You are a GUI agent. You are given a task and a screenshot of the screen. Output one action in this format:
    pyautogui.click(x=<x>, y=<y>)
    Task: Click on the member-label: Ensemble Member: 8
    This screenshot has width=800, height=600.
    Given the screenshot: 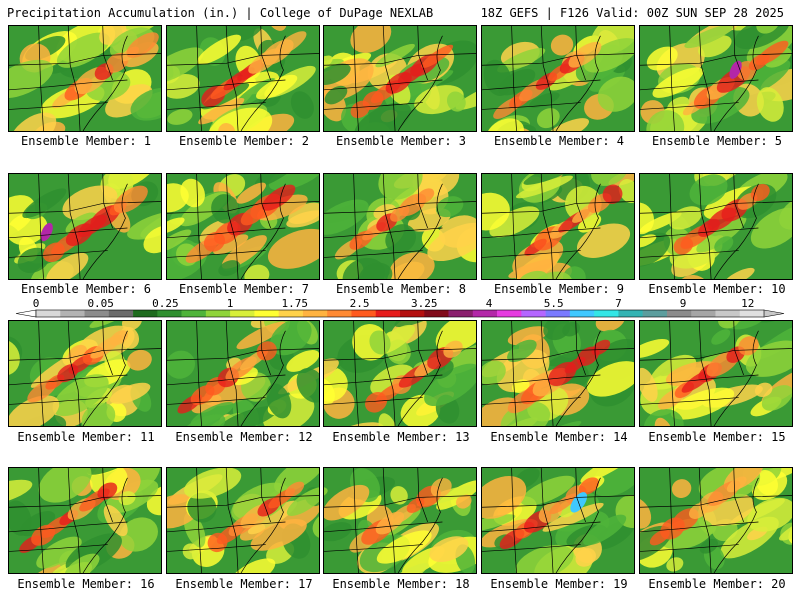 What is the action you would take?
    pyautogui.click(x=401, y=289)
    